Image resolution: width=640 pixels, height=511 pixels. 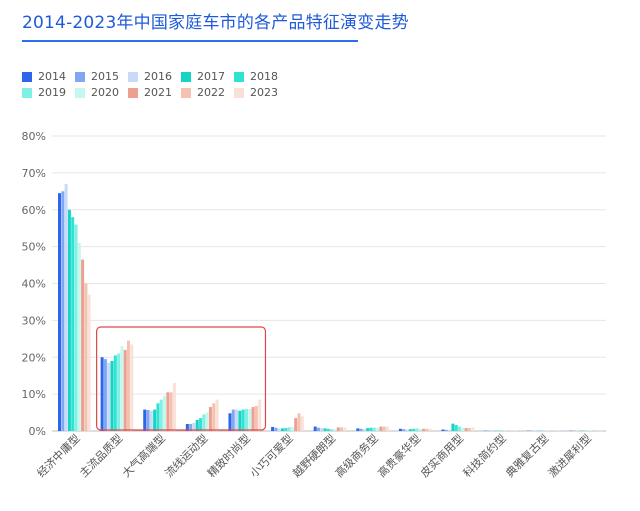 I want to click on y-tick-label: 80%, so click(x=34, y=136).